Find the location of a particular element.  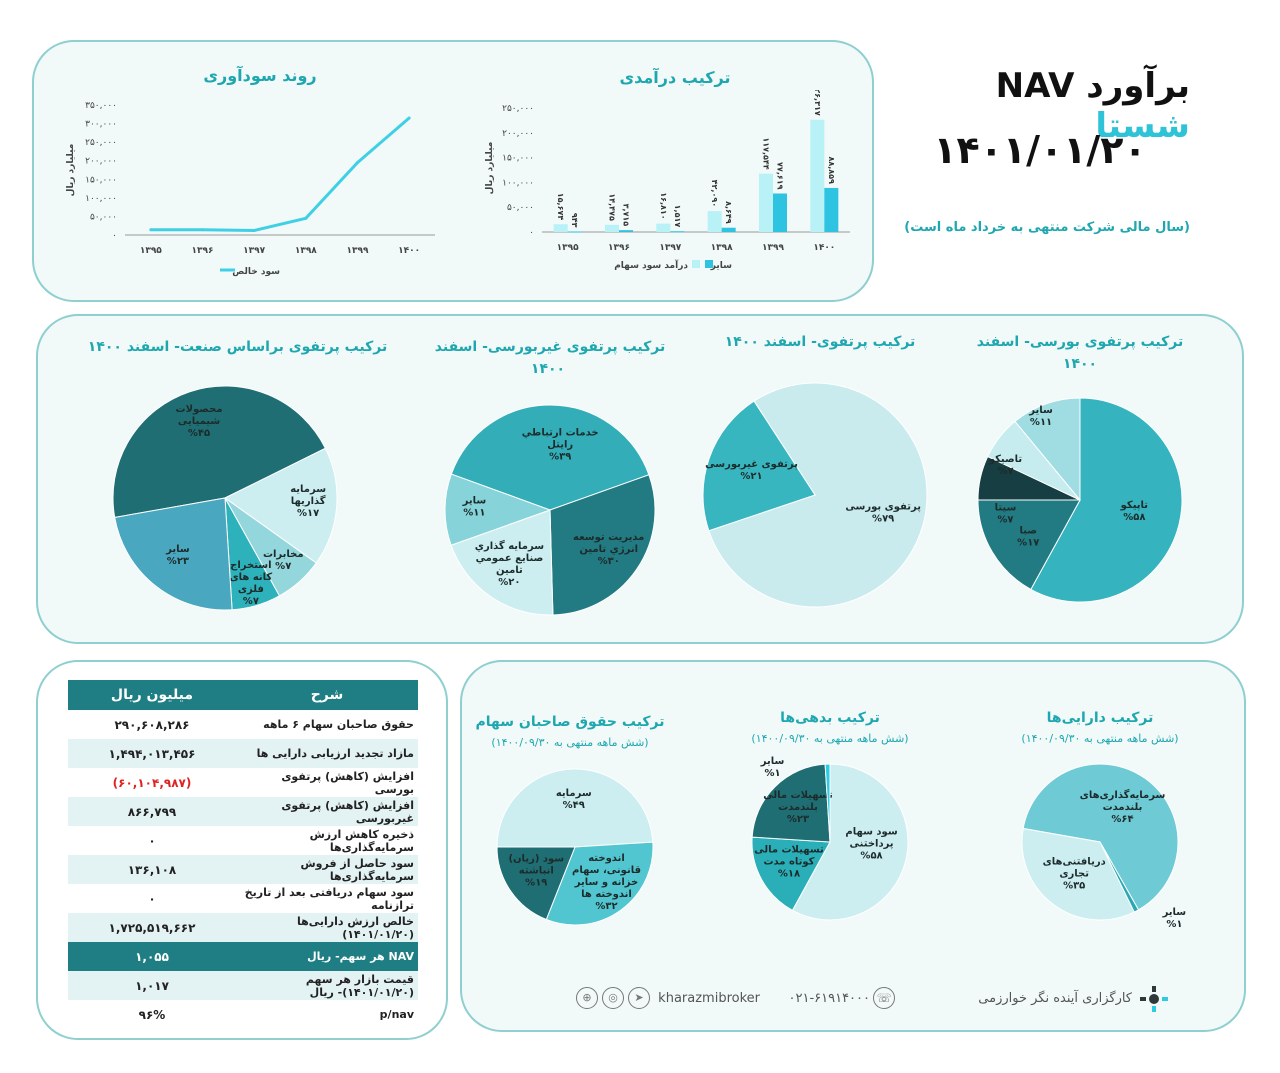

y-tick-label: ۵۰,۰۰۰ is located at coordinates (103, 217).